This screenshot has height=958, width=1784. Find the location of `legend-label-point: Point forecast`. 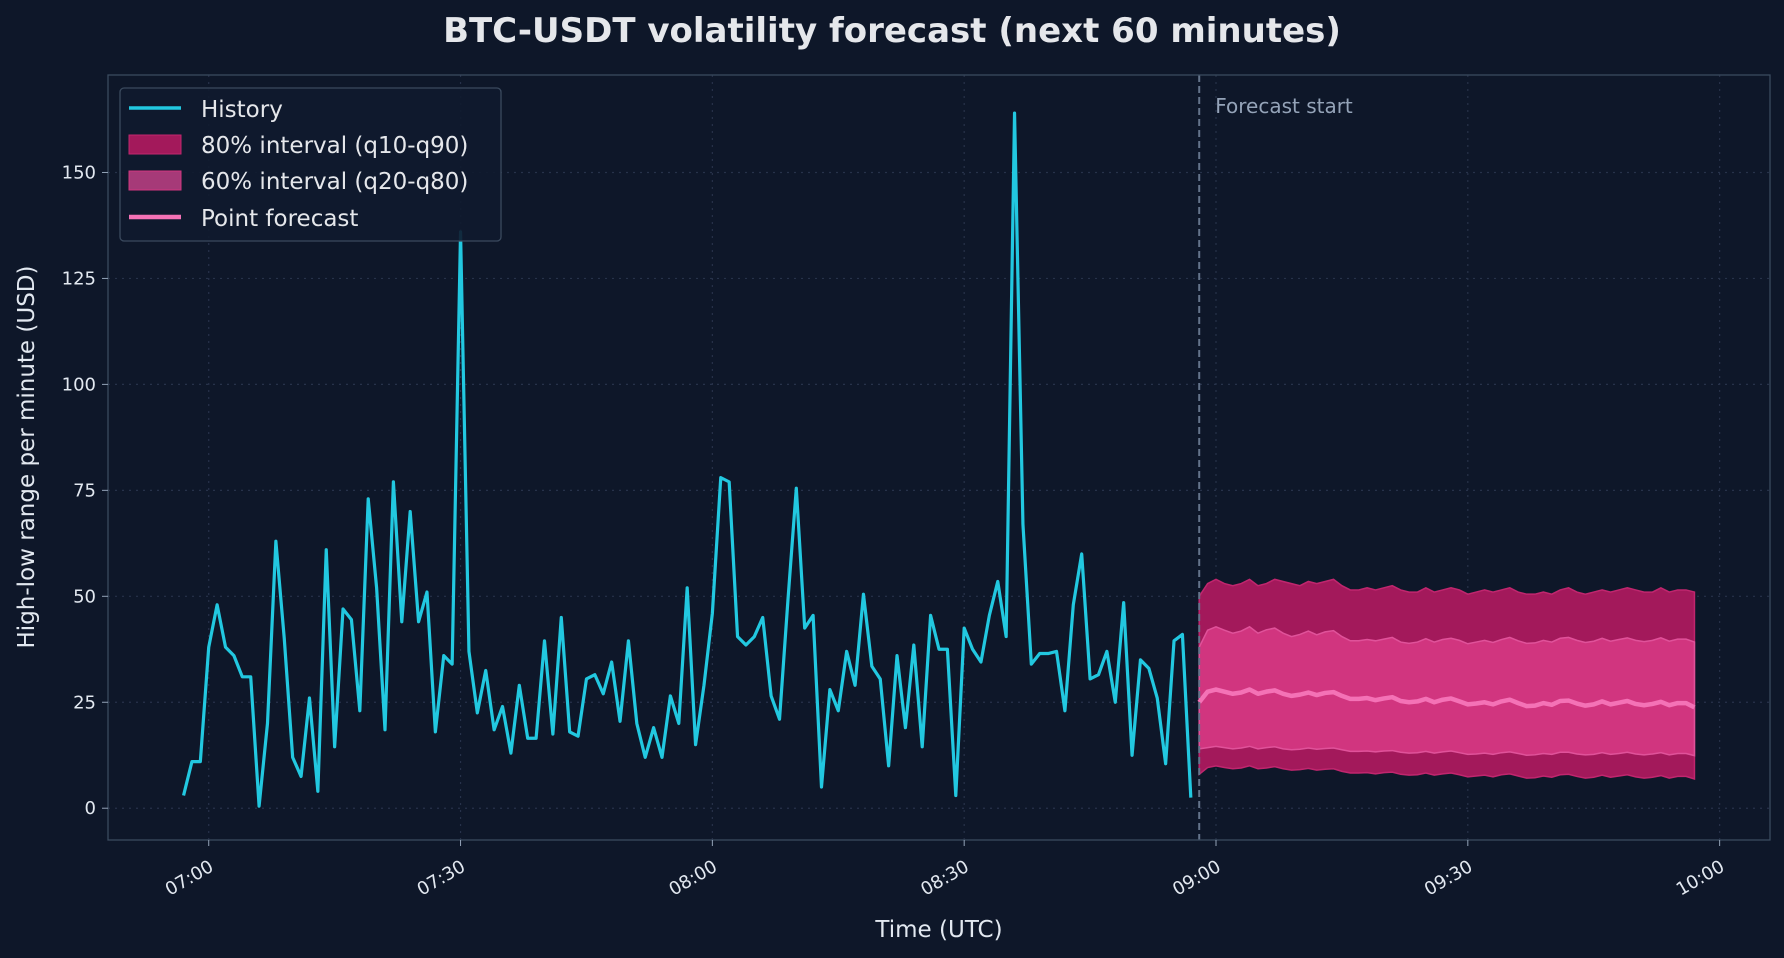

legend-label-point: Point forecast is located at coordinates (279, 219).